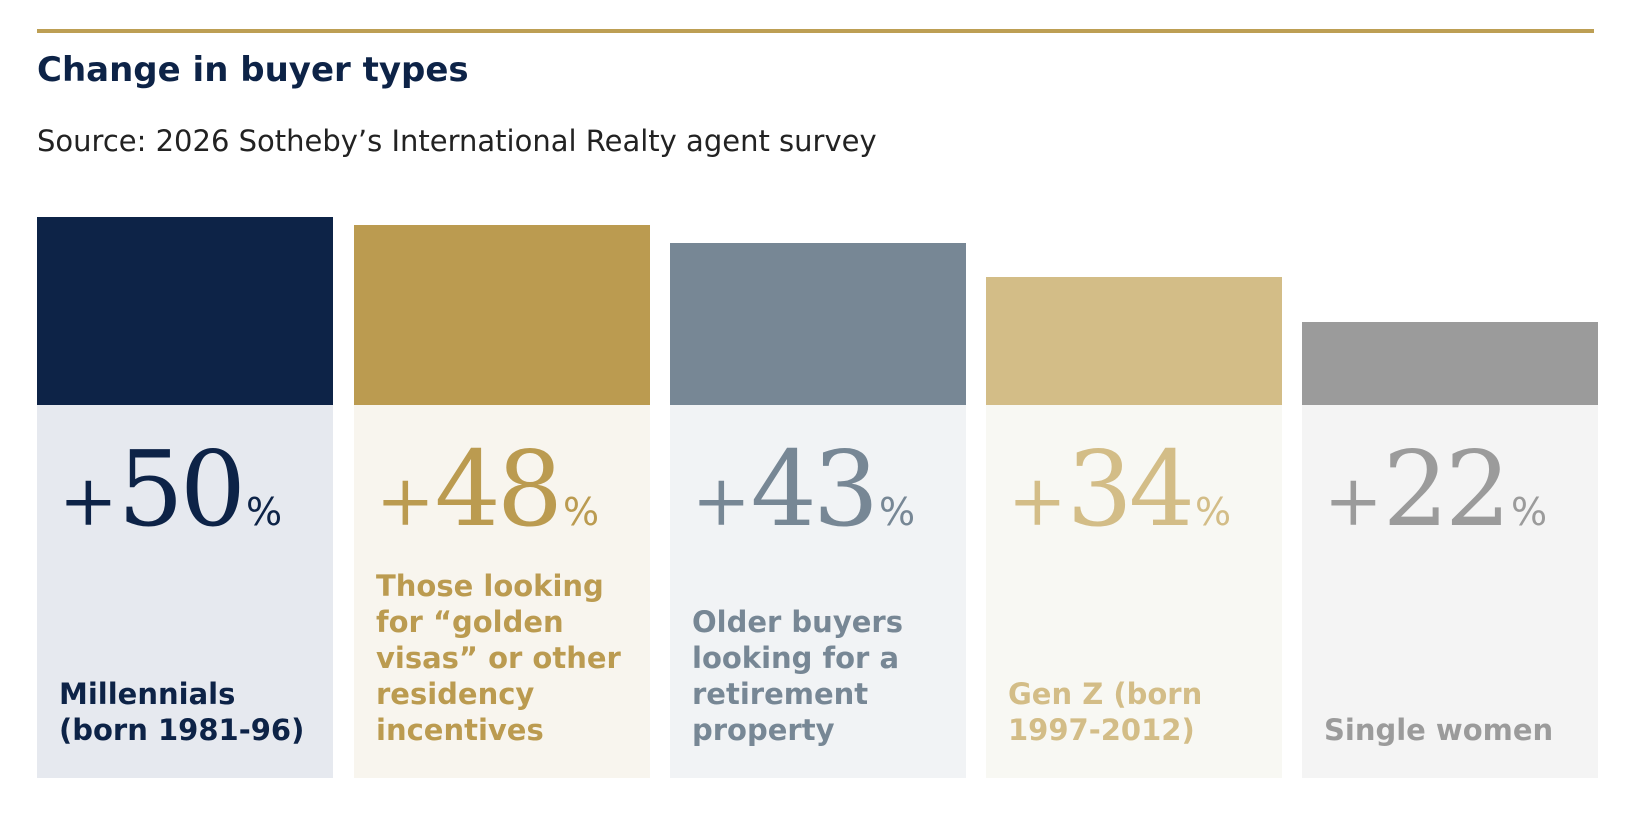  I want to click on category-label: Single women, so click(1439, 730).